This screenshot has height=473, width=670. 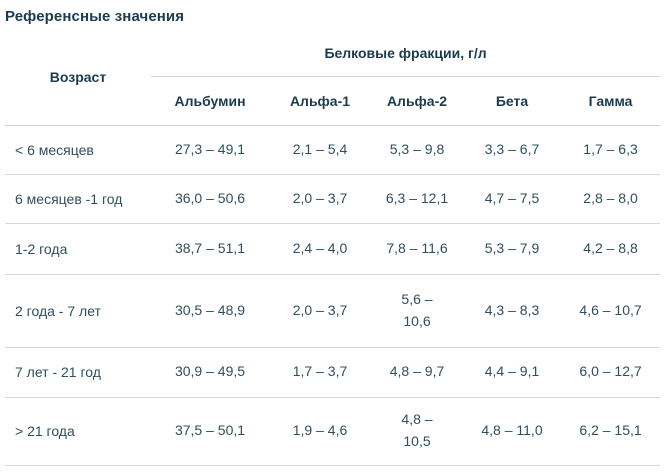 What do you see at coordinates (69, 198) in the screenshot?
I see `age-cell: 6 месяцев -1 год` at bounding box center [69, 198].